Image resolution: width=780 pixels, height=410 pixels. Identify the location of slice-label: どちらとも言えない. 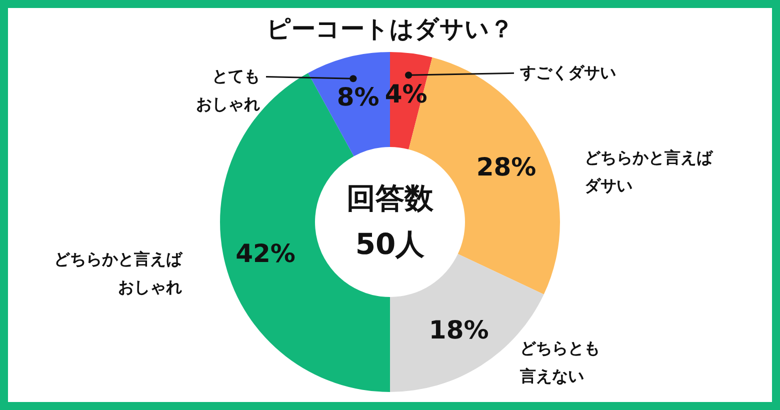
(559, 362).